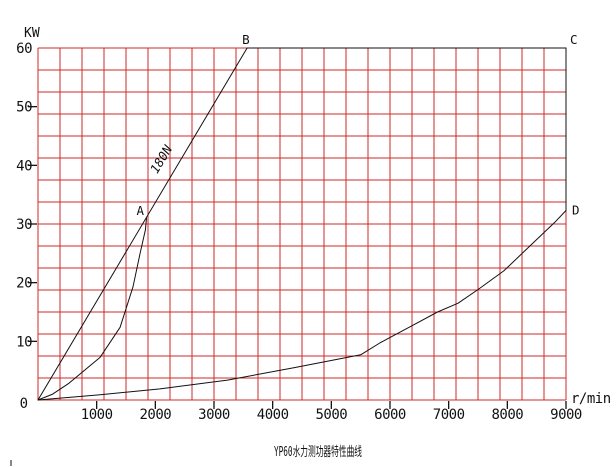 The width and height of the screenshot is (616, 467). Describe the element at coordinates (24, 166) in the screenshot. I see `y-tick-label: 40` at that location.